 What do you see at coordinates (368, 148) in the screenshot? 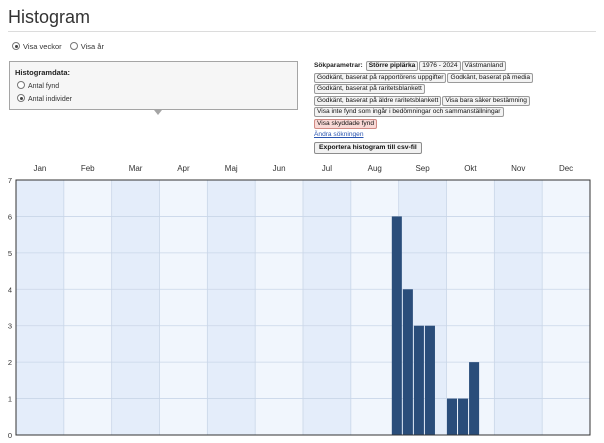
I see `export-csv-button: Exportera histogram till csv-fil` at bounding box center [368, 148].